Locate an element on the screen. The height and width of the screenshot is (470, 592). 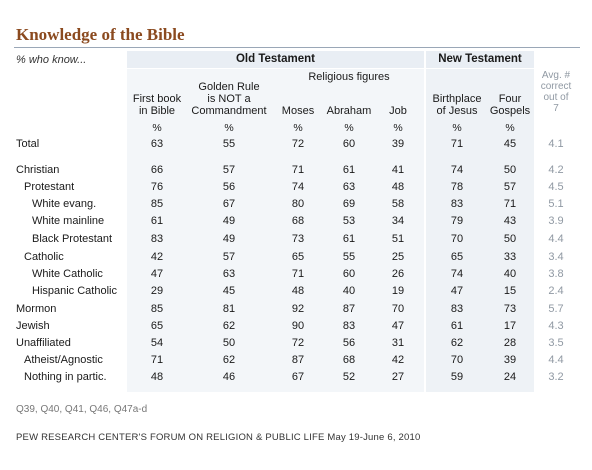
table-cell: 5.7 is located at coordinates (556, 309).